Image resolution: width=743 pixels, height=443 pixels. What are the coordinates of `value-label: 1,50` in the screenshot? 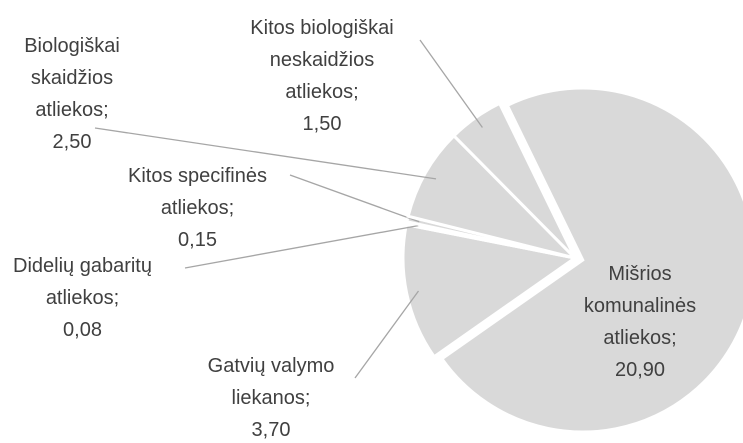 It's located at (322, 124).